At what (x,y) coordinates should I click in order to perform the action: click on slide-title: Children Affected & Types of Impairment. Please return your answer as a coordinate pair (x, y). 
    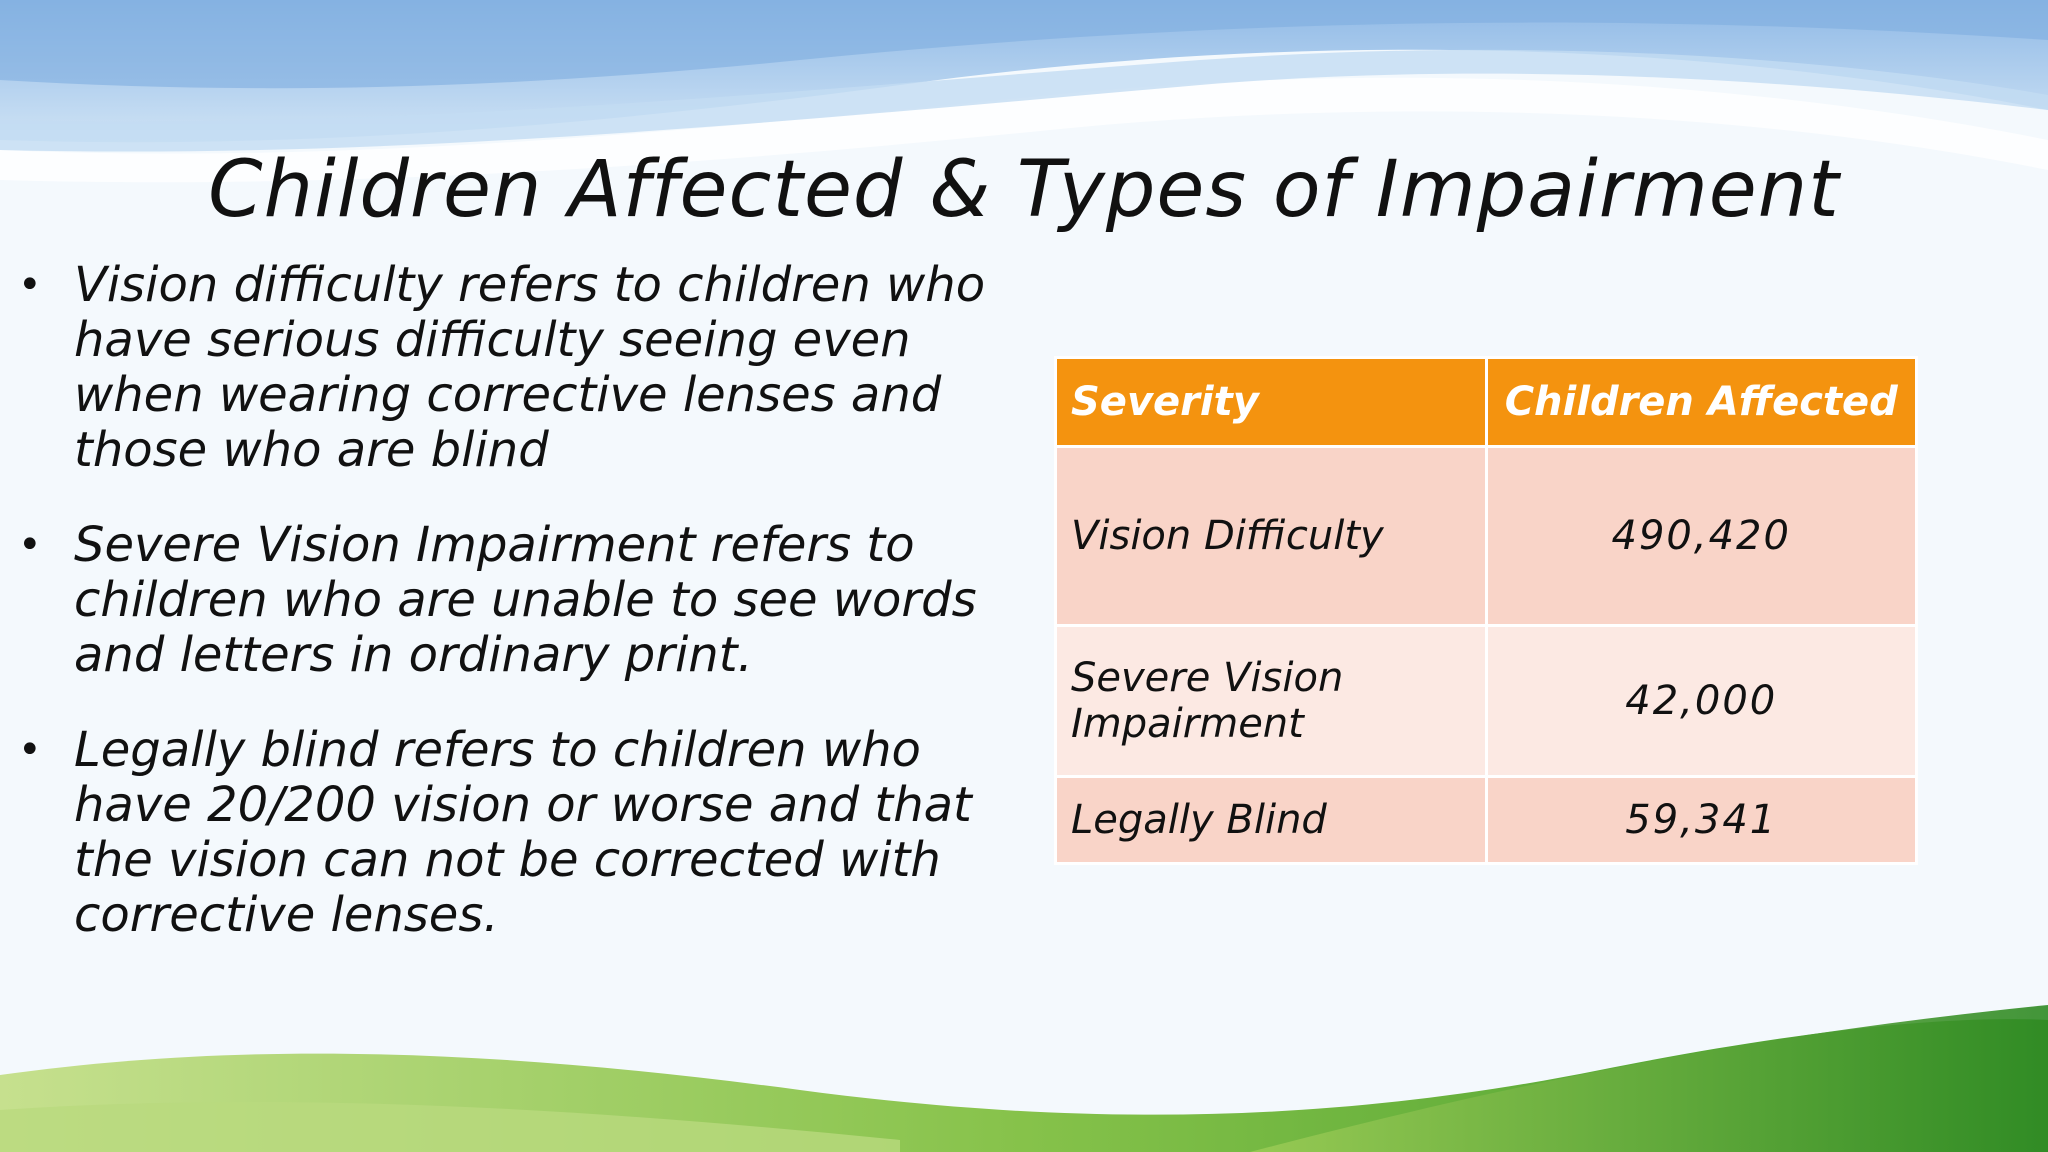
    Looking at the image, I should click on (1024, 190).